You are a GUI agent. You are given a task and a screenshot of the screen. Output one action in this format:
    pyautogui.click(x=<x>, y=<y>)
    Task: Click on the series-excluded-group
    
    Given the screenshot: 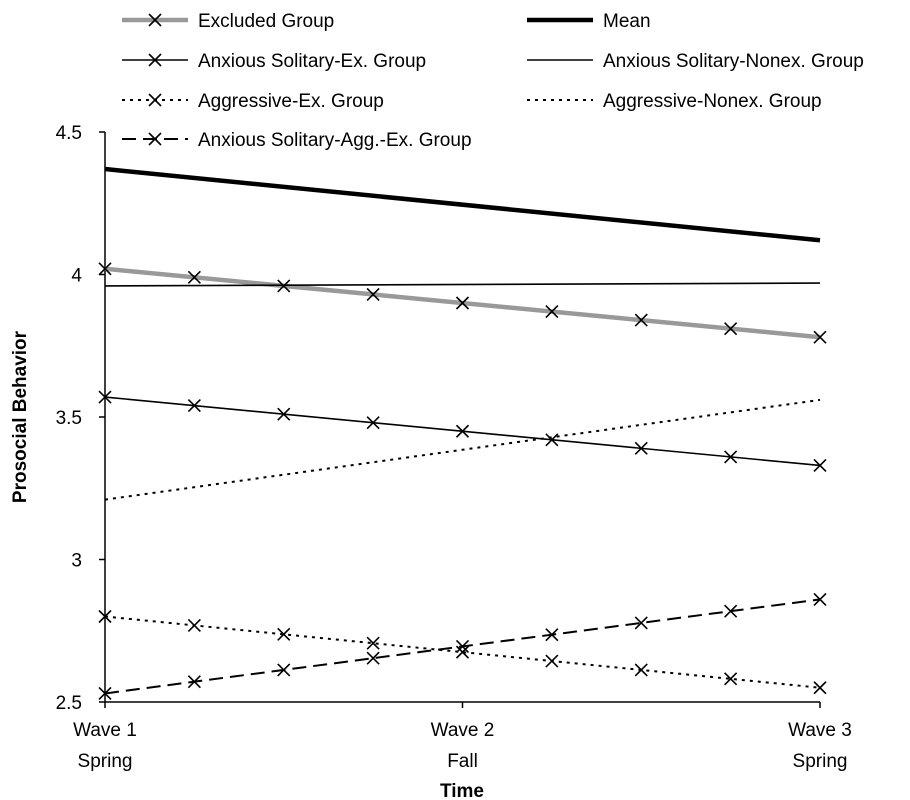 What is the action you would take?
    pyautogui.click(x=462, y=303)
    